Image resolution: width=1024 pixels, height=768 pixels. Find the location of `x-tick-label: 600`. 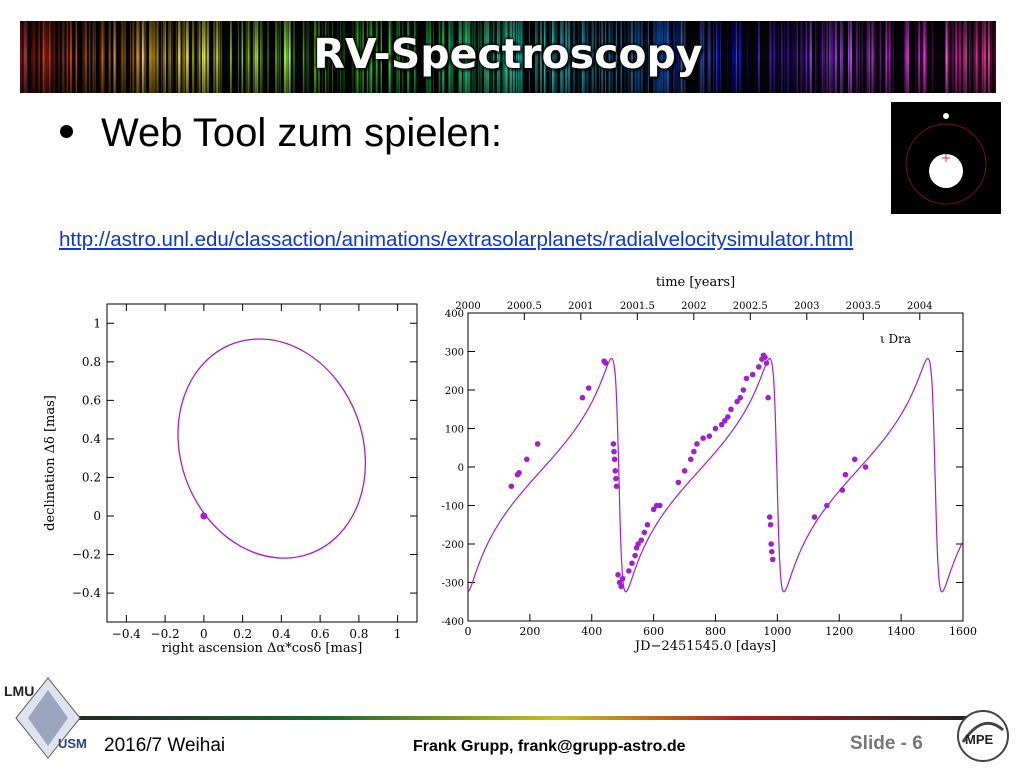

x-tick-label: 600 is located at coordinates (653, 631).